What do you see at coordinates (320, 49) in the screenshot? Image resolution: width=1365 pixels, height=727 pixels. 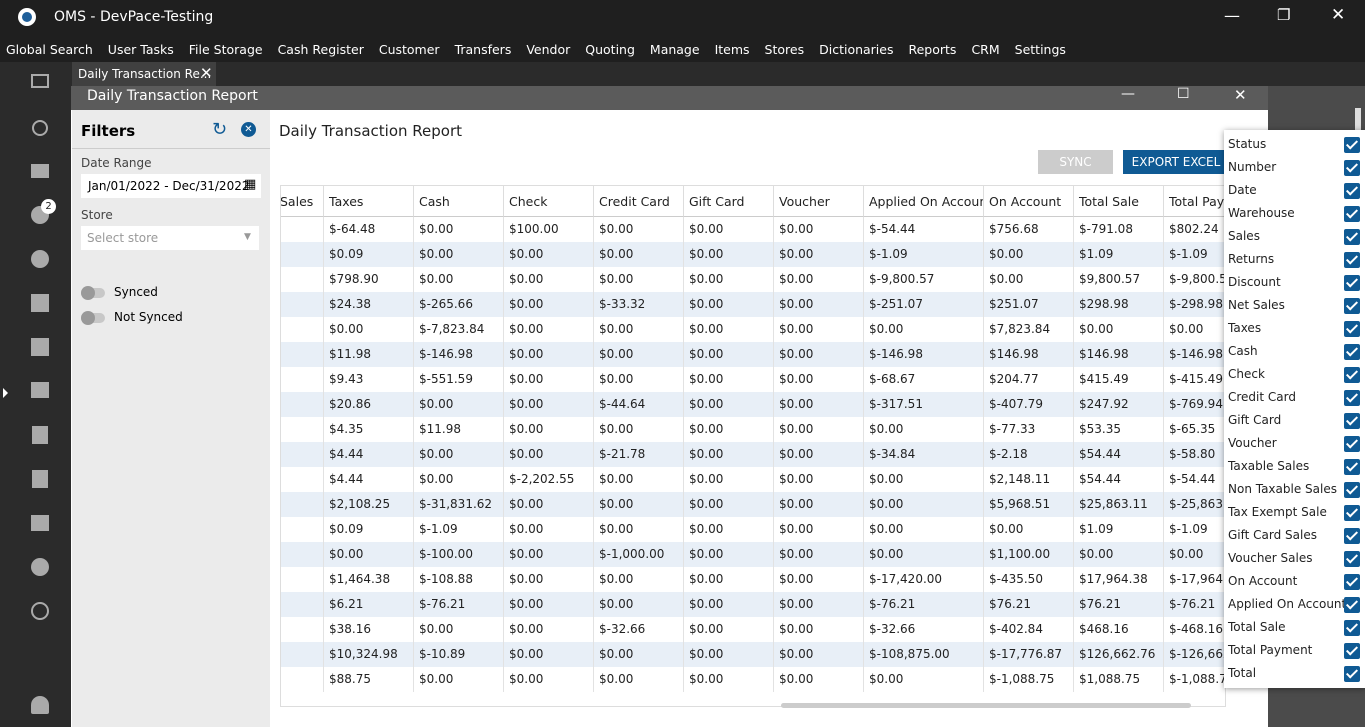 I see `menu-item: Cash Register` at bounding box center [320, 49].